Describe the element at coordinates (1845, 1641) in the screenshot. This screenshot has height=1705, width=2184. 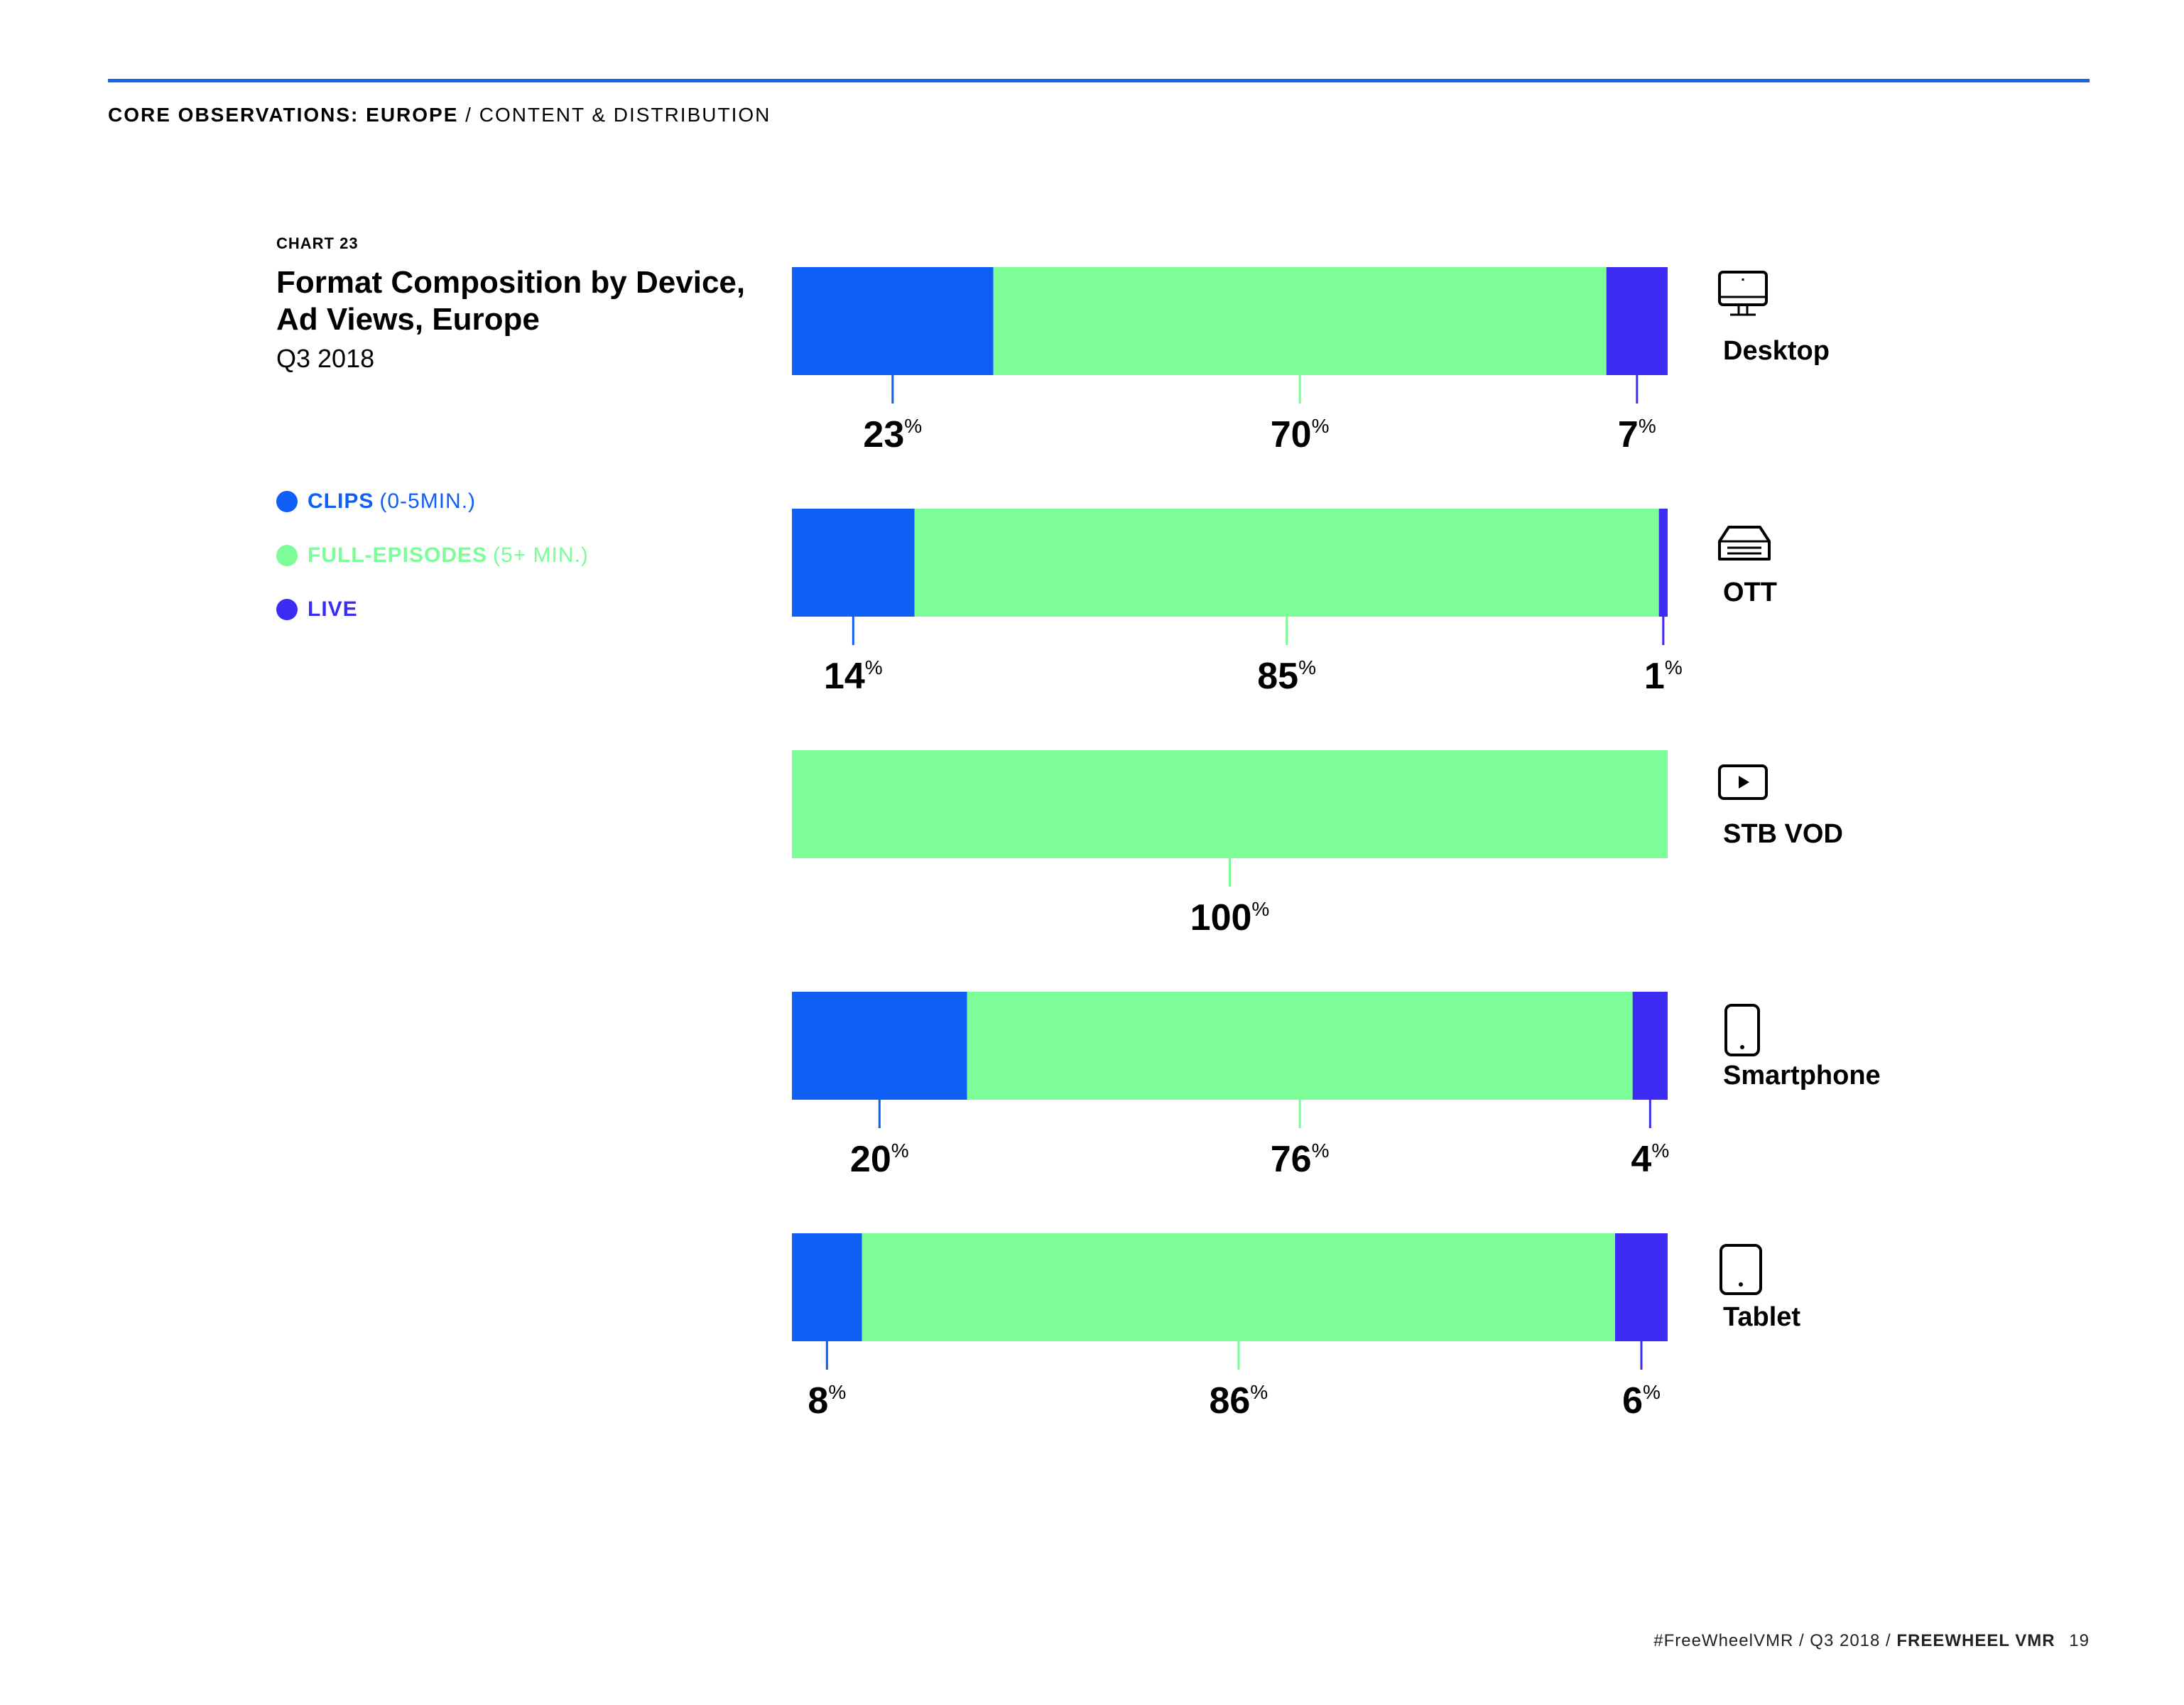
I see `footer-period: Q3 2018` at that location.